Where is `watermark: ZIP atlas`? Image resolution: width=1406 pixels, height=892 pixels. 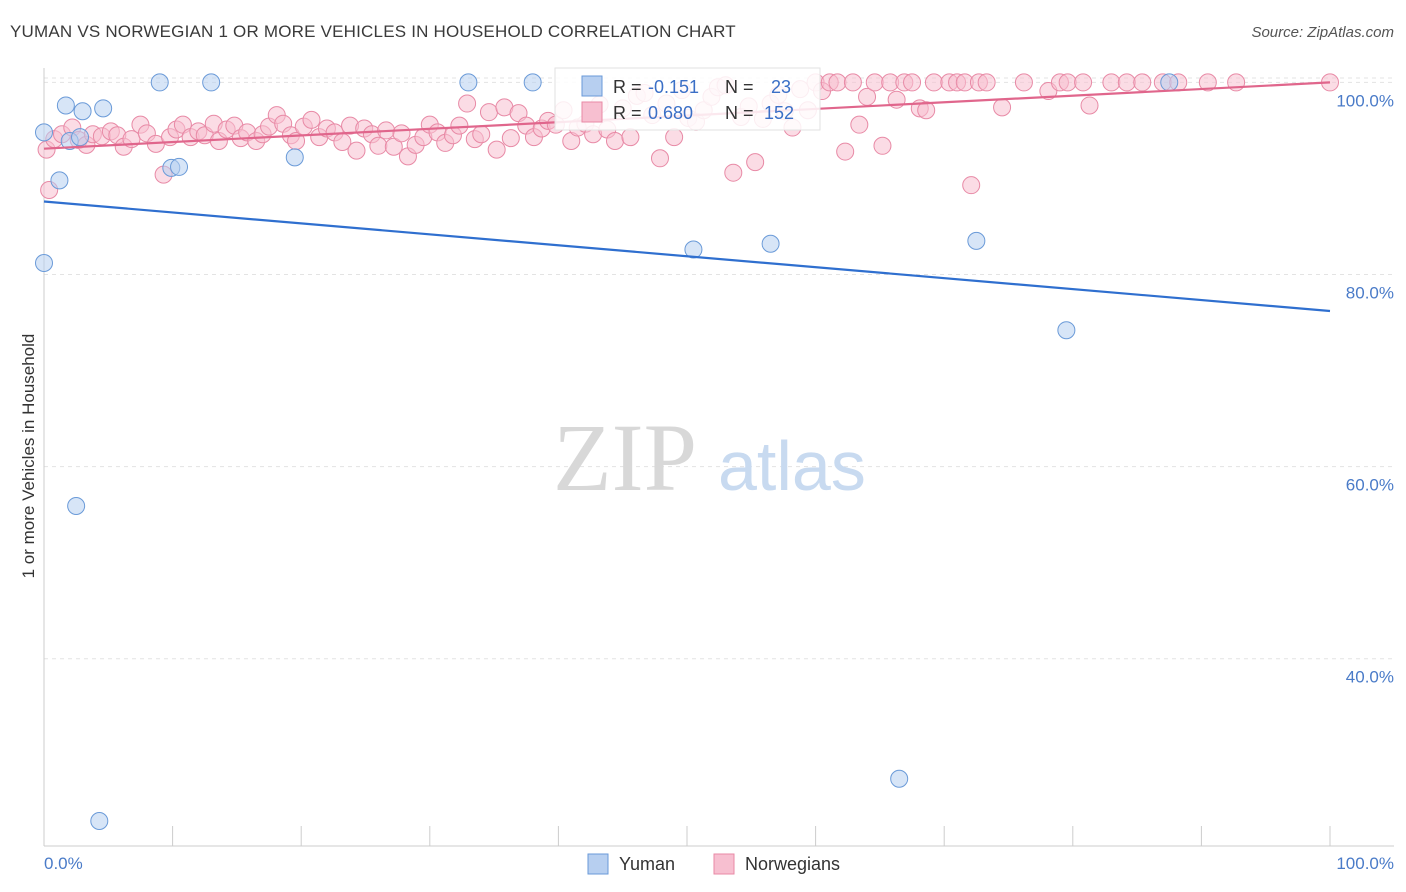
watermark: ZIP atlas is located at coordinates (709, 457).